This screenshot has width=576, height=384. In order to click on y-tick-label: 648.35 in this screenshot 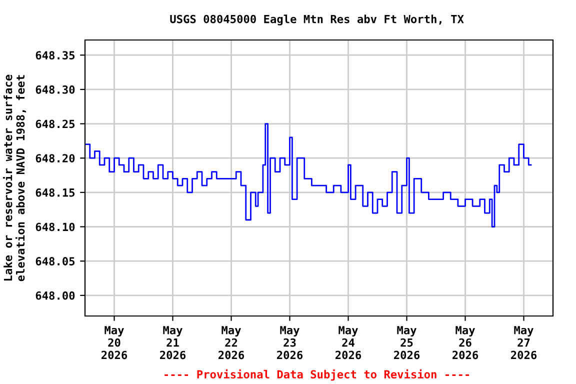, I will do `click(55, 55)`.